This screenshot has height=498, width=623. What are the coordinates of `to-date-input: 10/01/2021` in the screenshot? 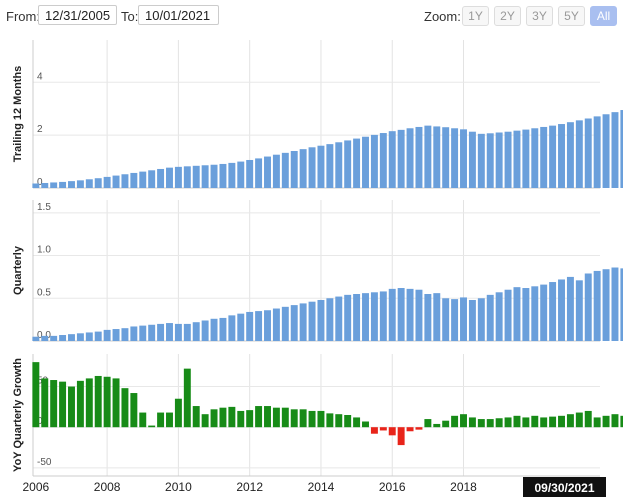 It's located at (178, 15).